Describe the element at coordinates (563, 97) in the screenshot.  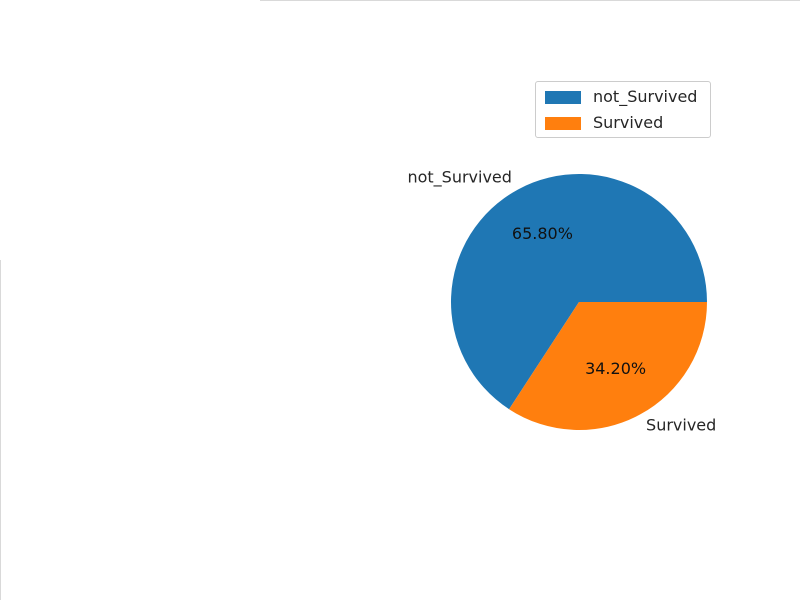
I see `legend-swatch-not-survived` at that location.